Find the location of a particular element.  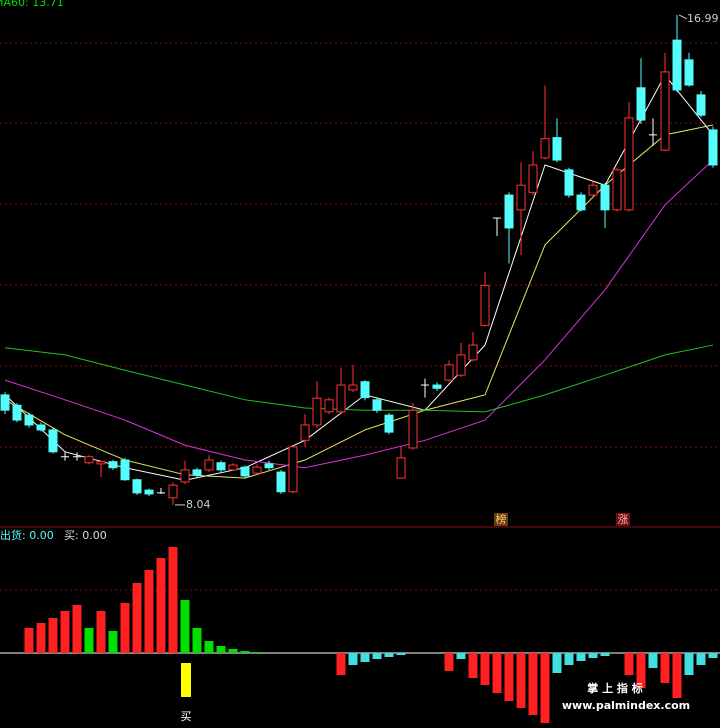

watermark-url: www.palmindex.com is located at coordinates (626, 705).